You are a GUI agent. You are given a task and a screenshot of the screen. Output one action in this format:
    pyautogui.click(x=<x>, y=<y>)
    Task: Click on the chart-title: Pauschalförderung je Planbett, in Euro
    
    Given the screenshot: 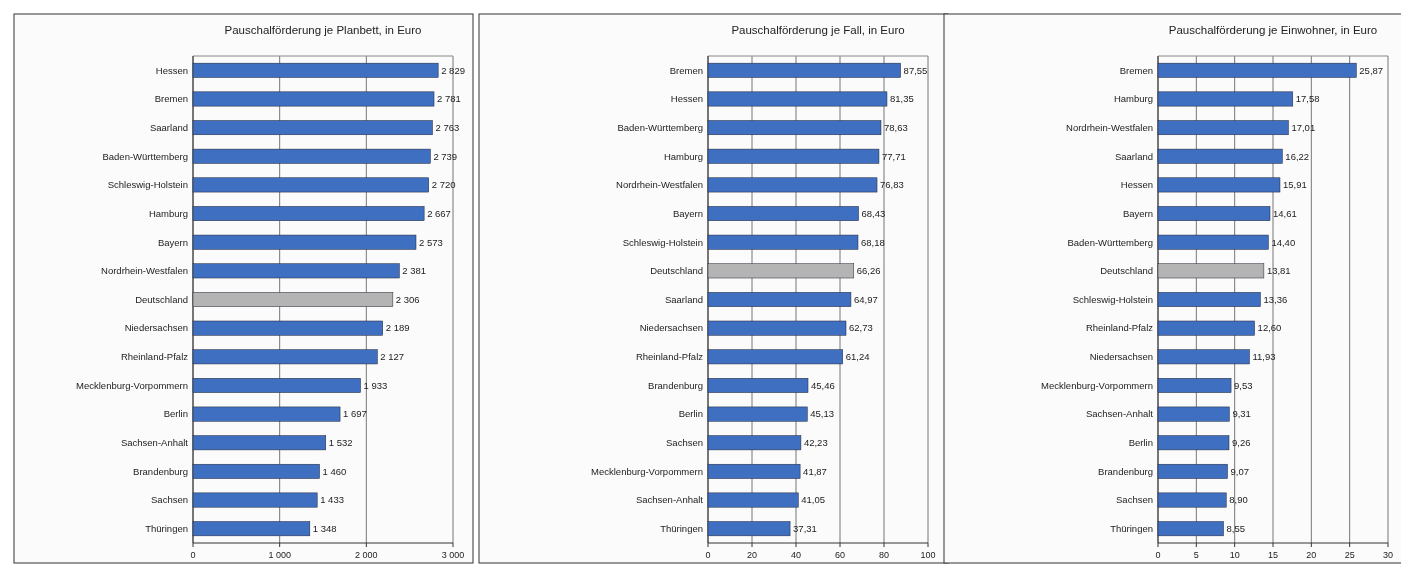 What is the action you would take?
    pyautogui.click(x=323, y=30)
    